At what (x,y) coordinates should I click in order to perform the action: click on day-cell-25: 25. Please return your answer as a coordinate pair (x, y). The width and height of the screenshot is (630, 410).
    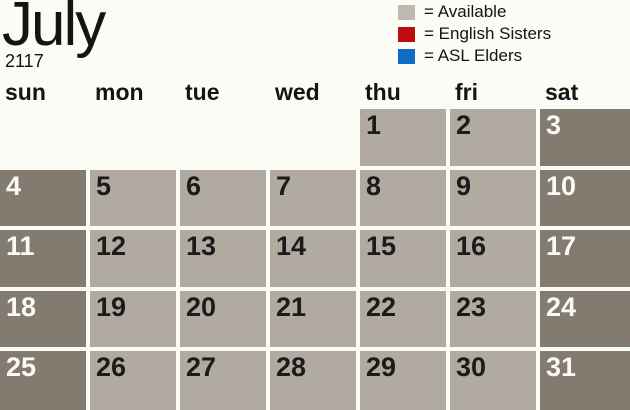
    Looking at the image, I should click on (43, 380).